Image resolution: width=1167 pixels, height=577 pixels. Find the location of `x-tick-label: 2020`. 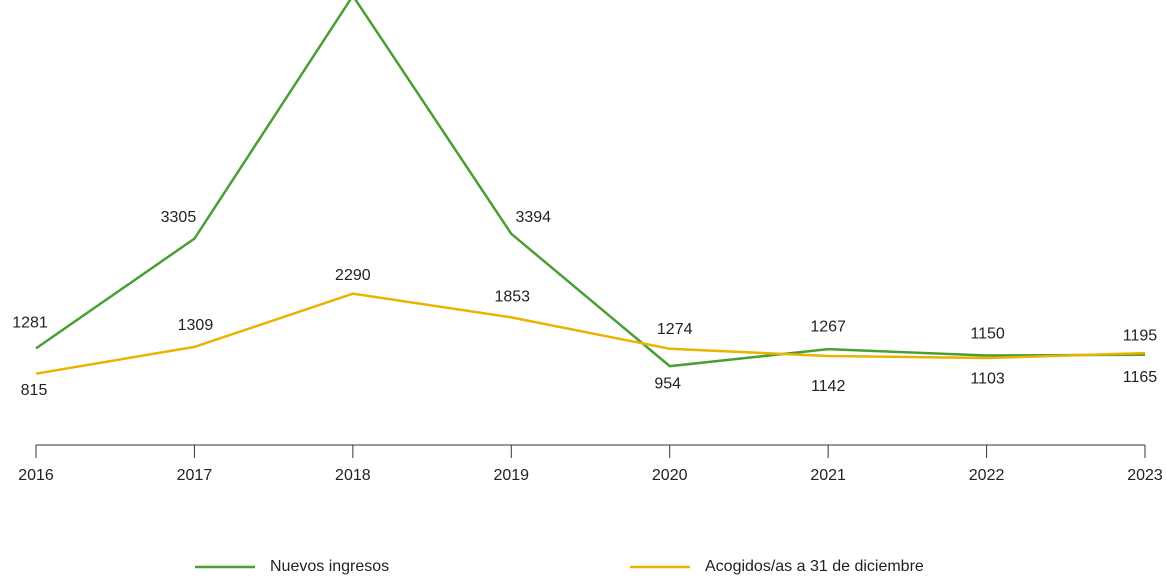

x-tick-label: 2020 is located at coordinates (670, 475).